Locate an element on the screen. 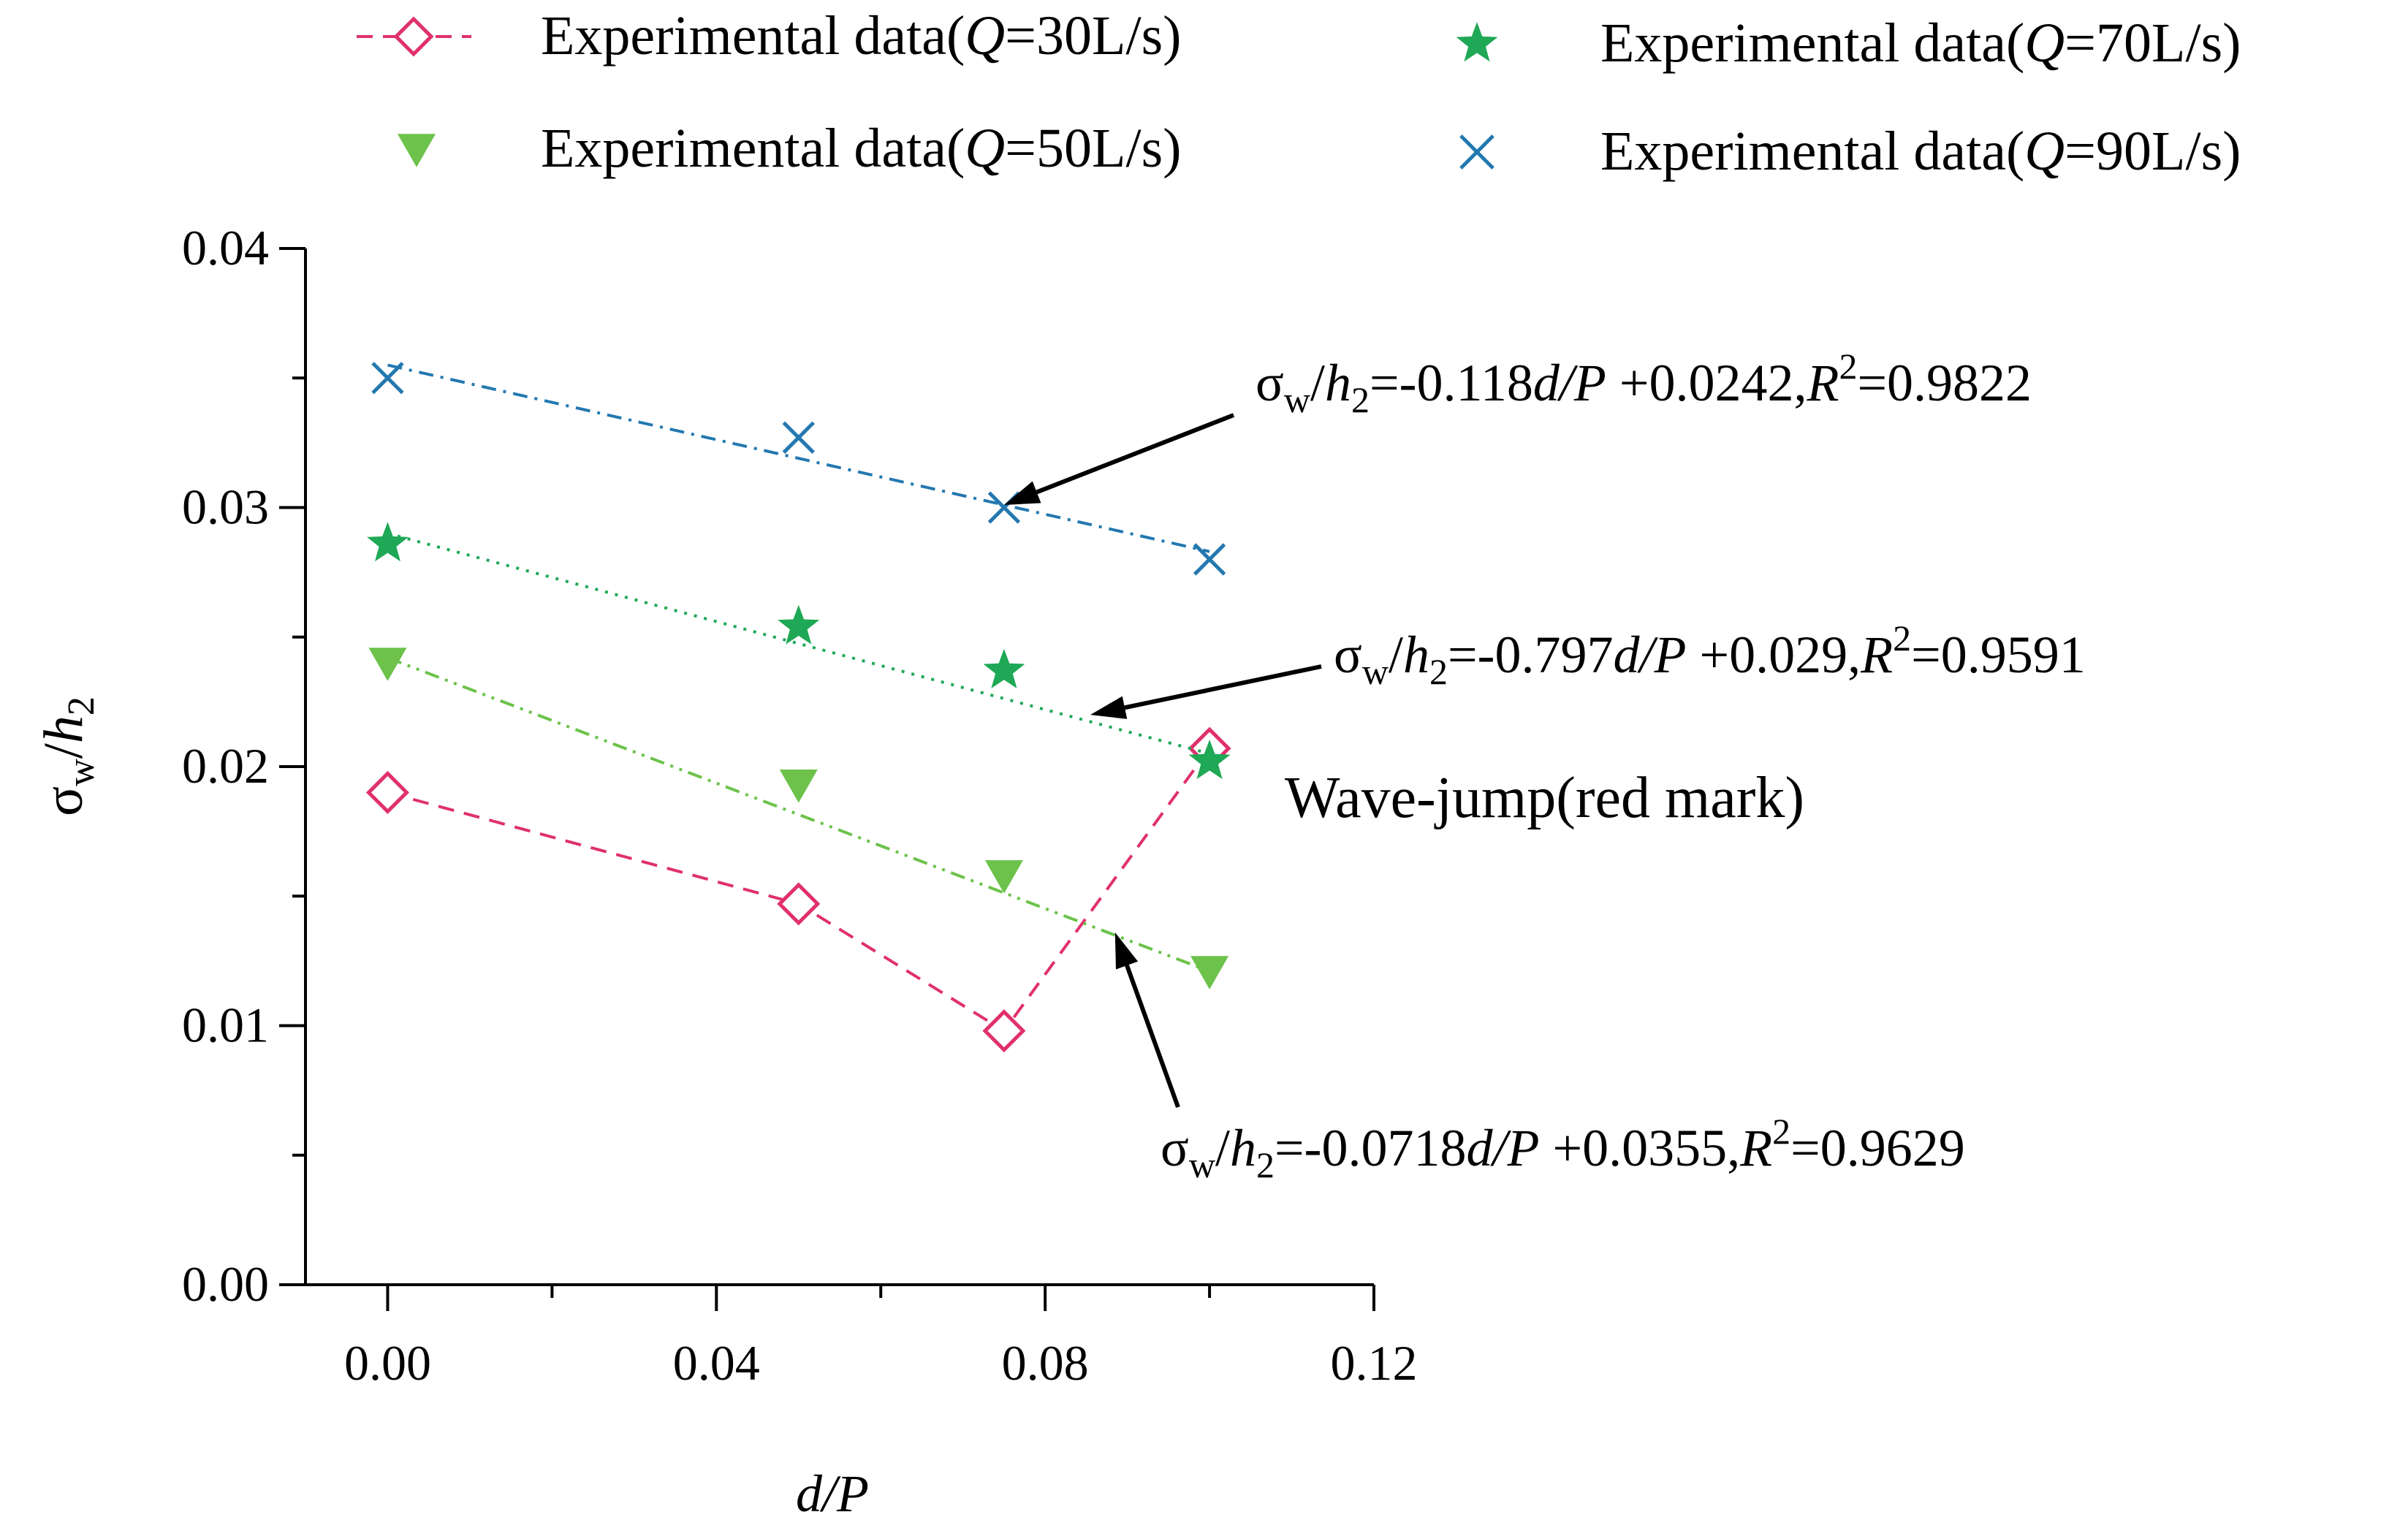  legend-label: Experimental data(Q=30L/s) is located at coordinates (861, 36).